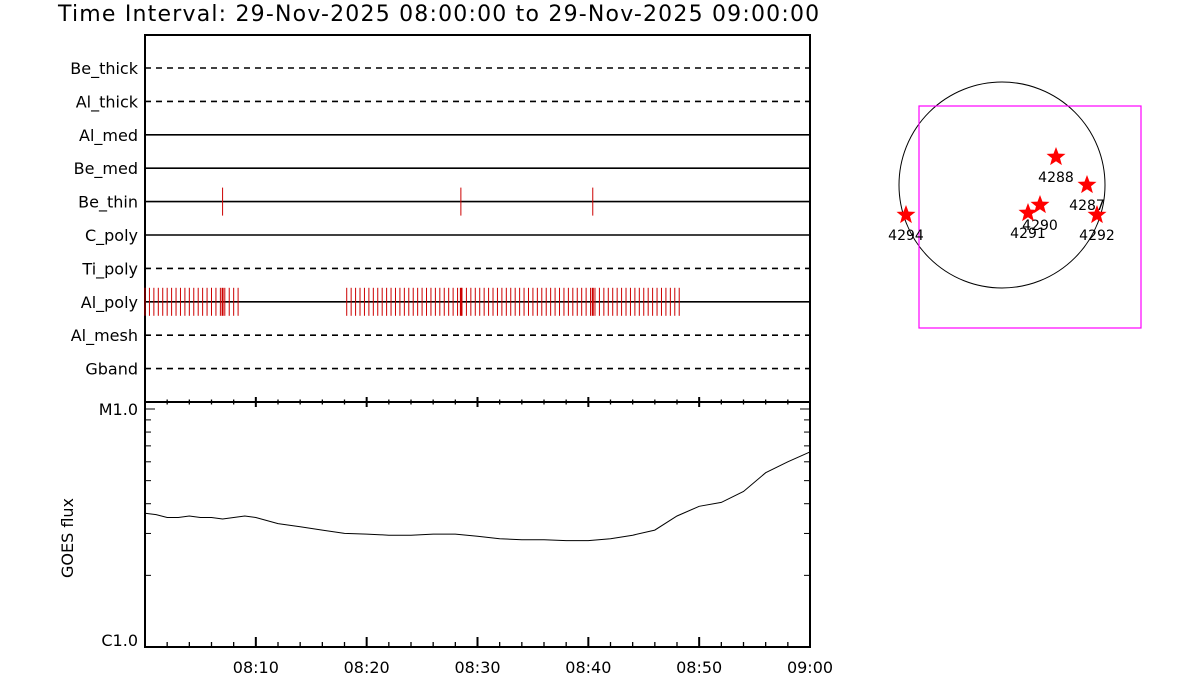 The height and width of the screenshot is (700, 1200). I want to click on region-label: 4294, so click(906, 236).